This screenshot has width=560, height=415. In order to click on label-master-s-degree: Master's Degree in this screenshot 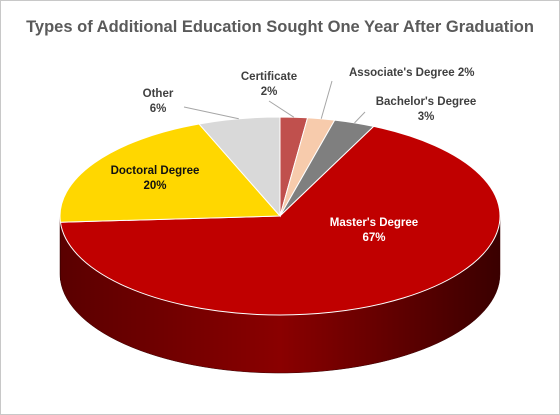, I will do `click(374, 223)`.